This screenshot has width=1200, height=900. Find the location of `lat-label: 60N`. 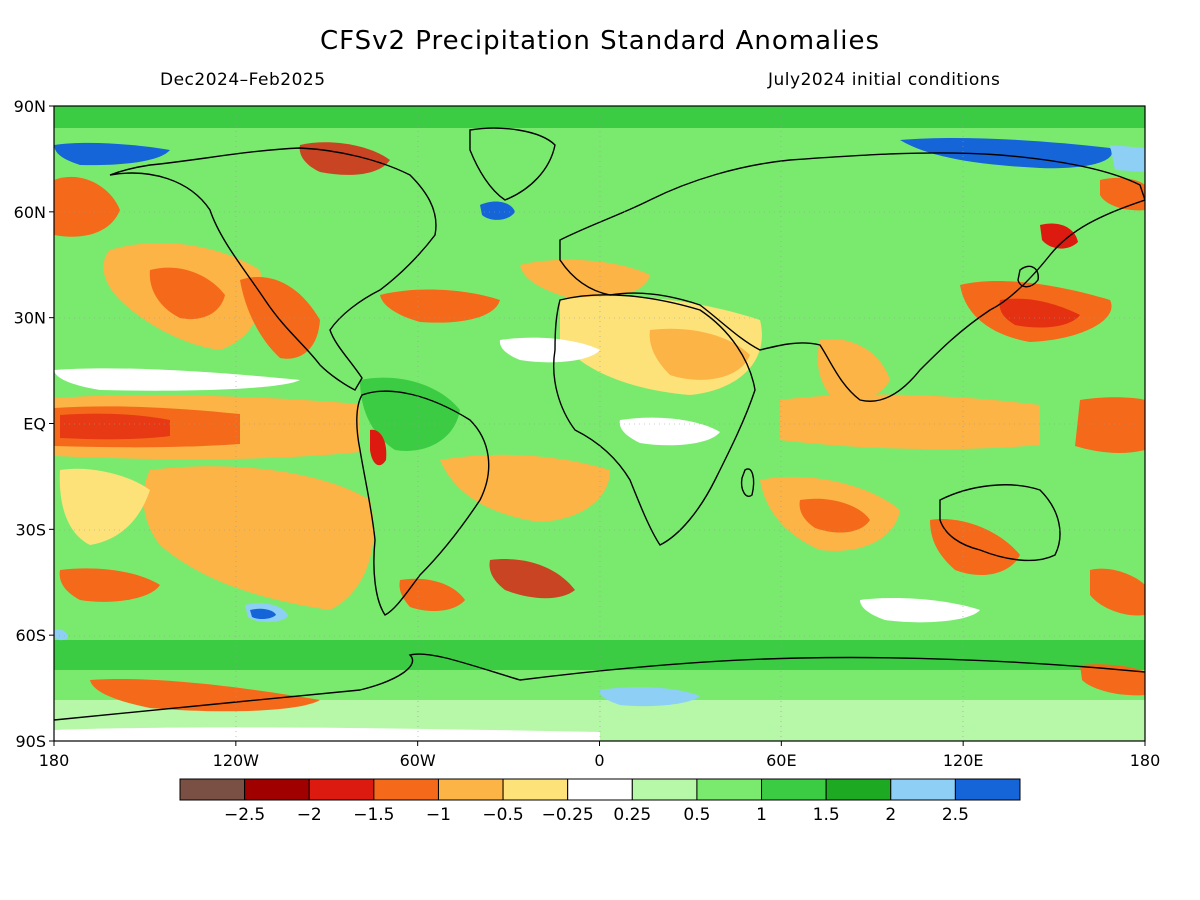

lat-label: 60N is located at coordinates (30, 212).